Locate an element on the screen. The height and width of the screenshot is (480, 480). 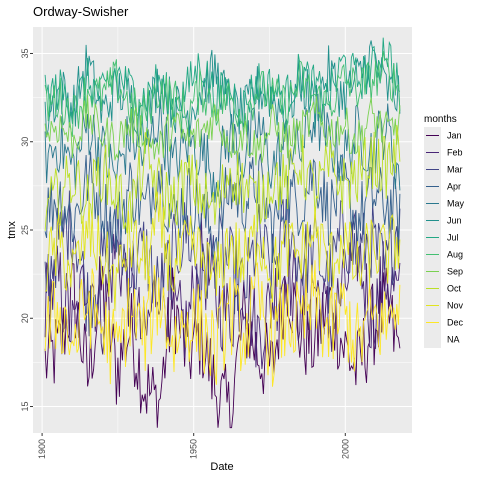
y-tick-label: 15 is located at coordinates (25, 407).